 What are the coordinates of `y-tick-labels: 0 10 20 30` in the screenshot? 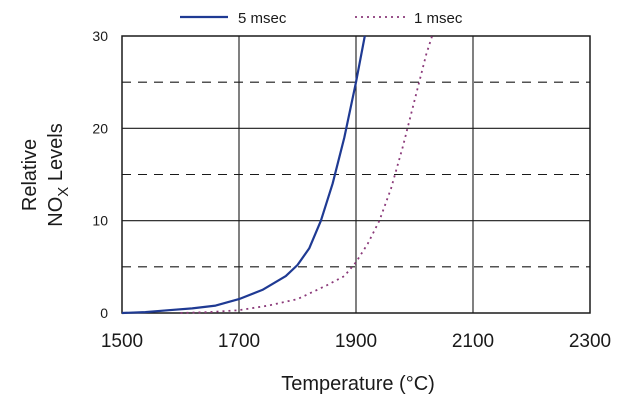 It's located at (100, 174).